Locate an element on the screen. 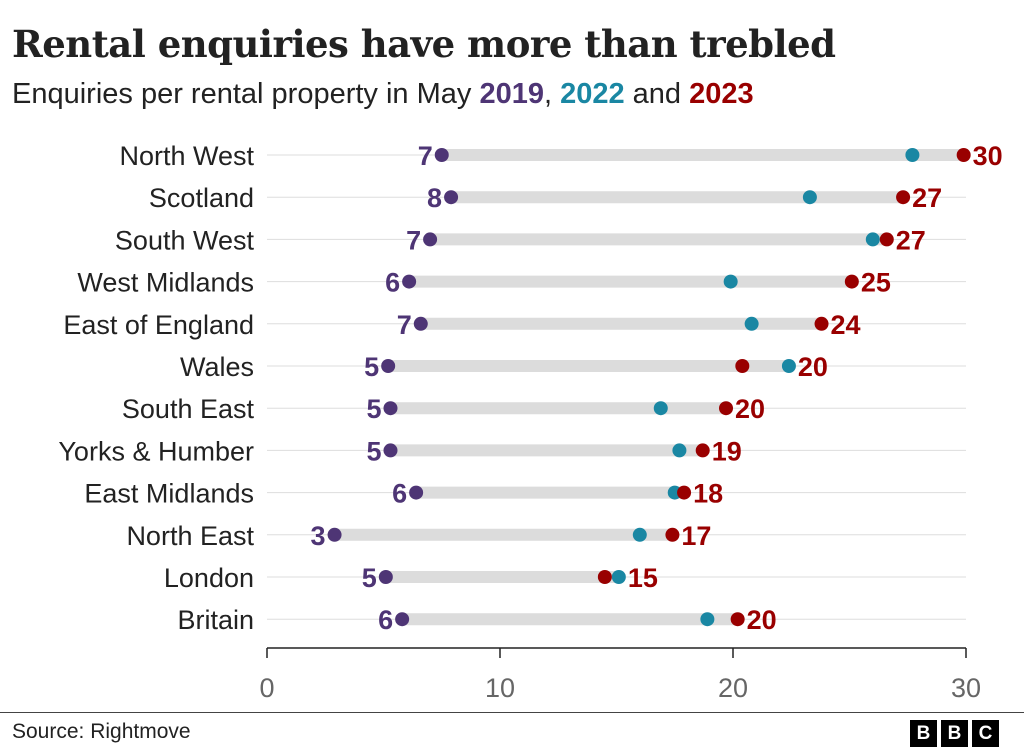  label-2023: 17 is located at coordinates (696, 536).